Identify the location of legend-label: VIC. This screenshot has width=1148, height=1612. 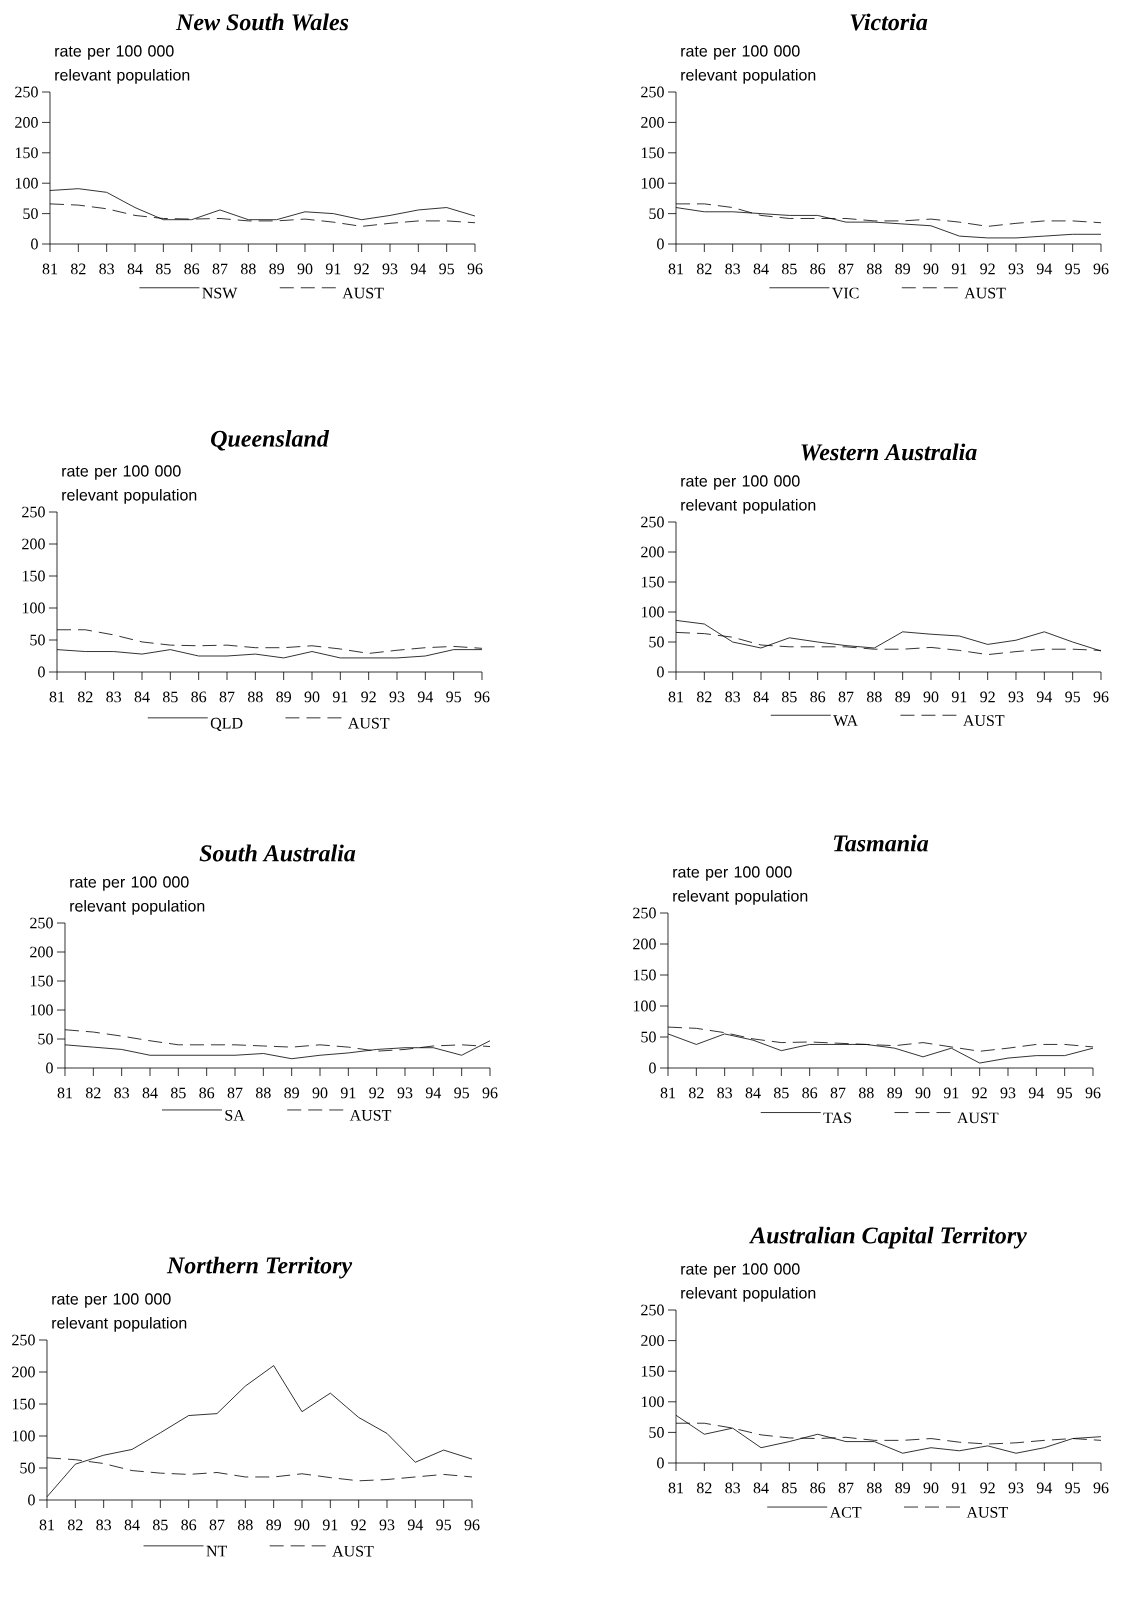
(845, 293).